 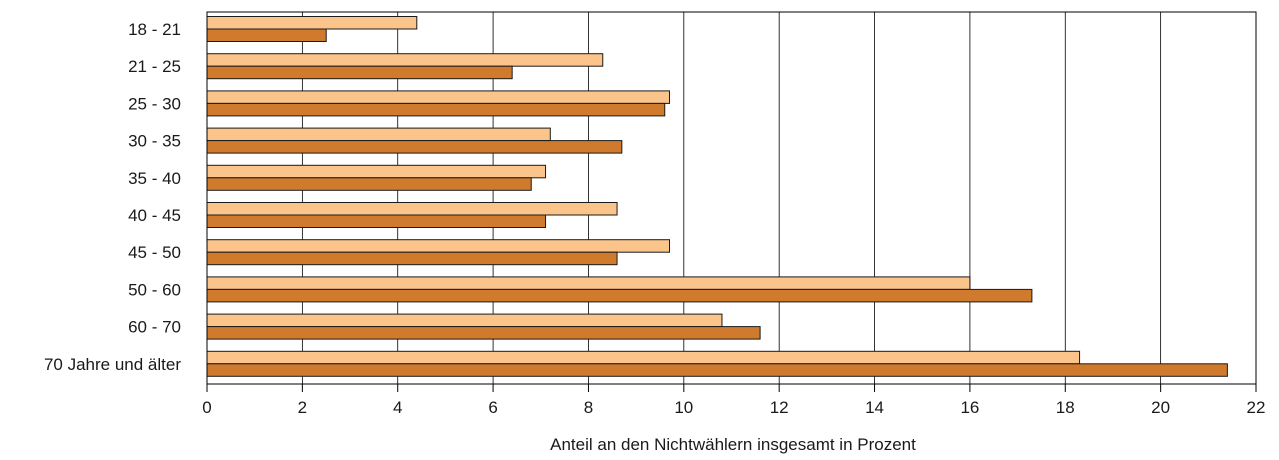 I want to click on x-tick-label: 20, so click(x=1160, y=407).